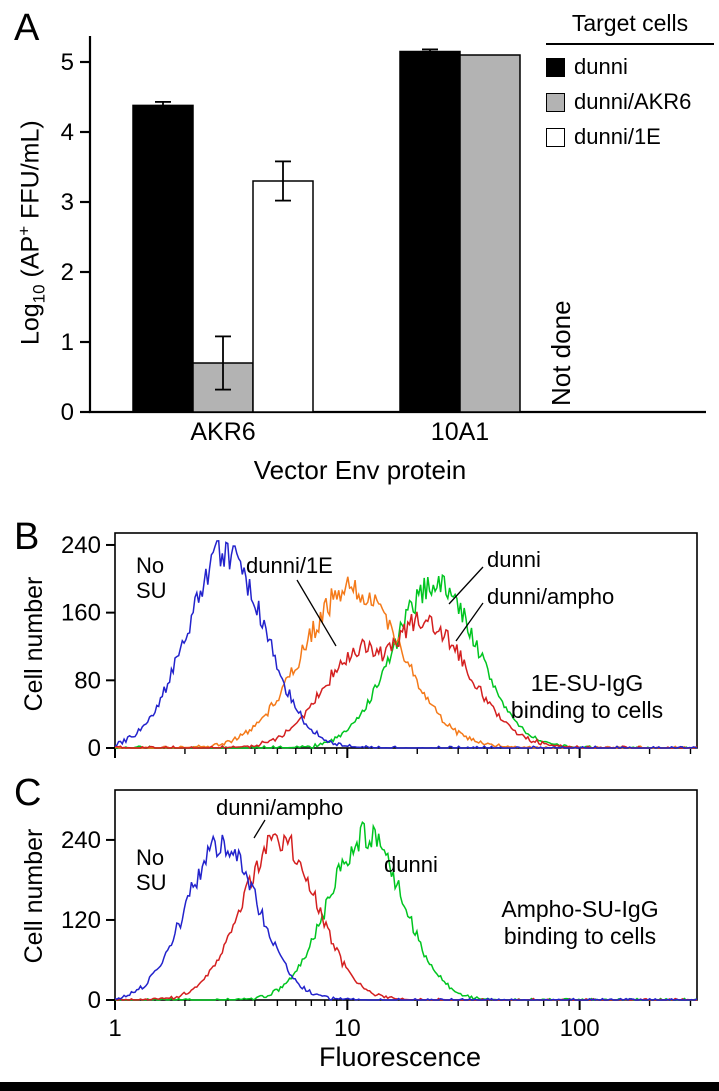 This screenshot has height=1091, width=719. Describe the element at coordinates (27, 537) in the screenshot. I see `panel-b-label: B` at that location.